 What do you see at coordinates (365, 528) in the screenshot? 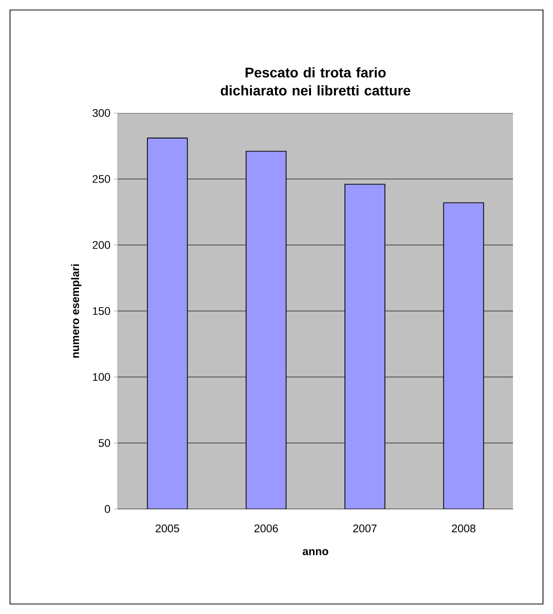
I see `x-tick-label: 2007` at bounding box center [365, 528].